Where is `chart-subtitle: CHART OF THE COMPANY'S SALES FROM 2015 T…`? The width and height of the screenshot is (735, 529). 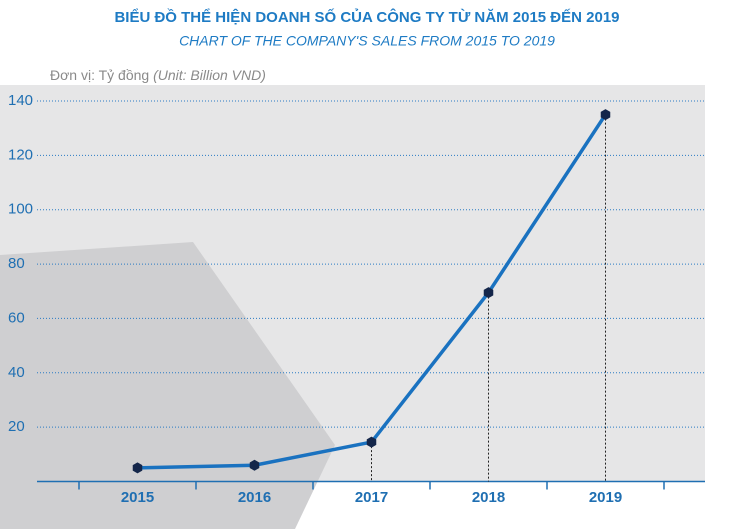 chart-subtitle: CHART OF THE COMPANY'S SALES FROM 2015 T… is located at coordinates (367, 41).